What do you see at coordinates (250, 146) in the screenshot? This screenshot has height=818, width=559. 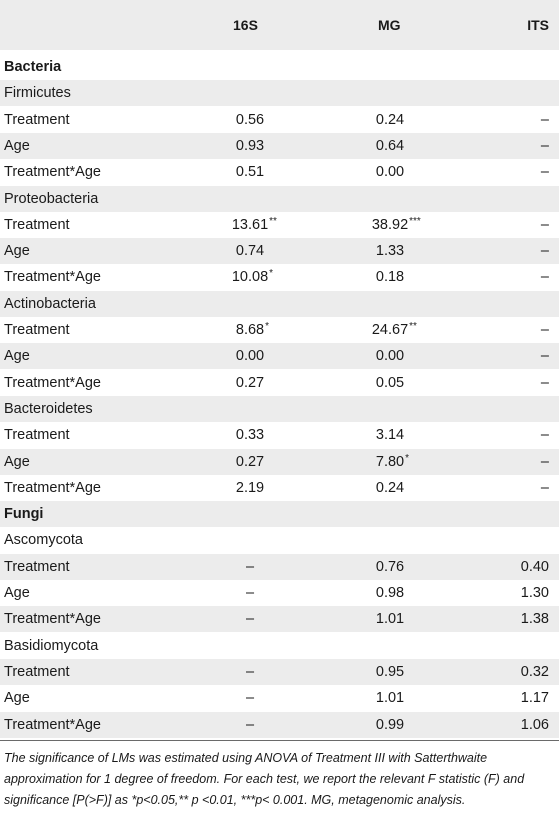 I see `cell-value: 0.93` at bounding box center [250, 146].